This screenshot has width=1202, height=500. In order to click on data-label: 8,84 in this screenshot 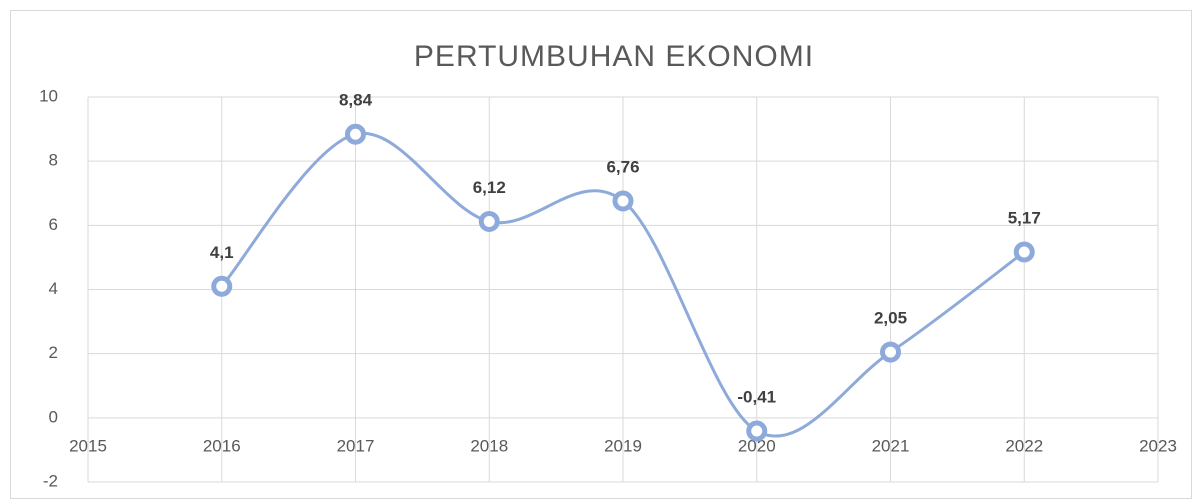, I will do `click(356, 100)`.